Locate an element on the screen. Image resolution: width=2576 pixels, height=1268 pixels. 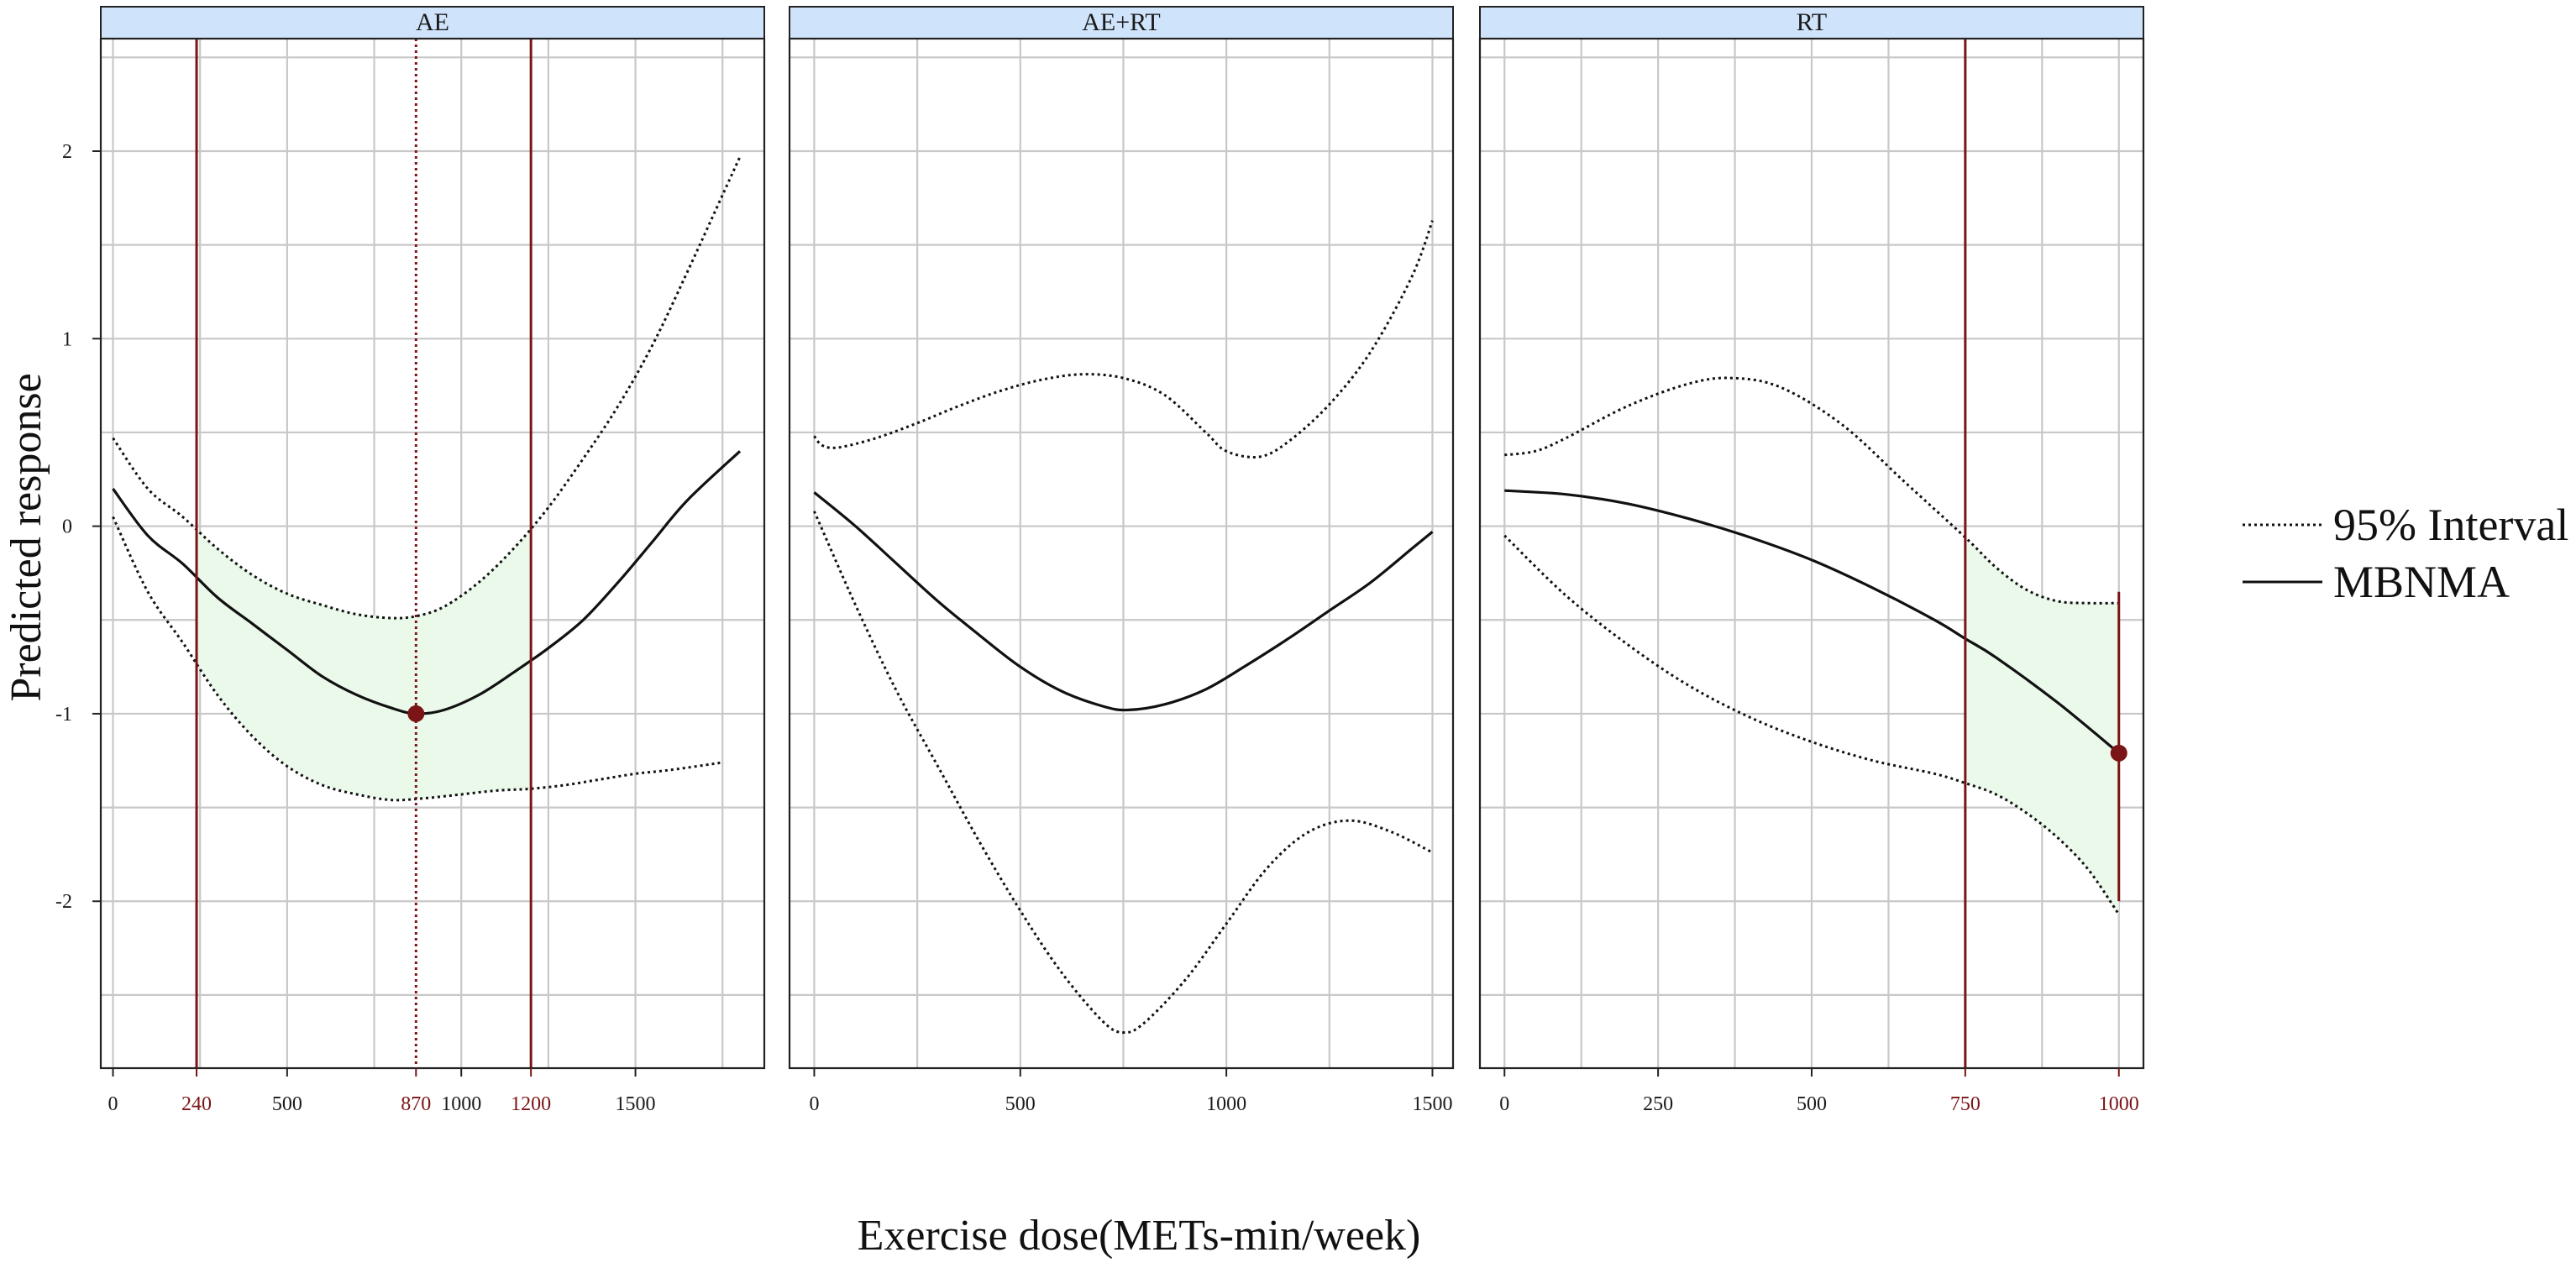
y-tick-label: -1 is located at coordinates (63, 715).